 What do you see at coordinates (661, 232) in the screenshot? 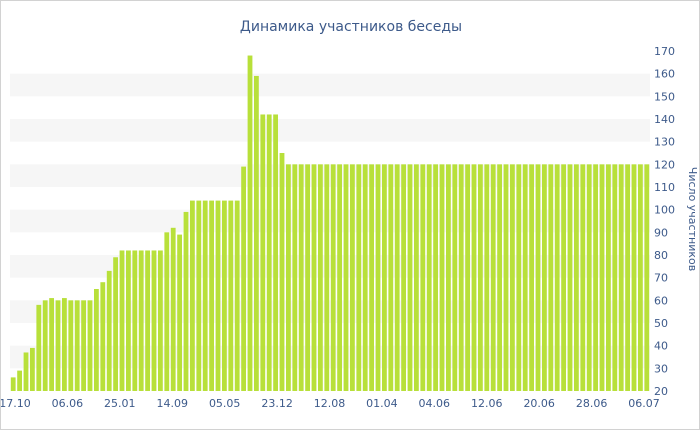
I see `y-tick-label: 90` at bounding box center [661, 232].